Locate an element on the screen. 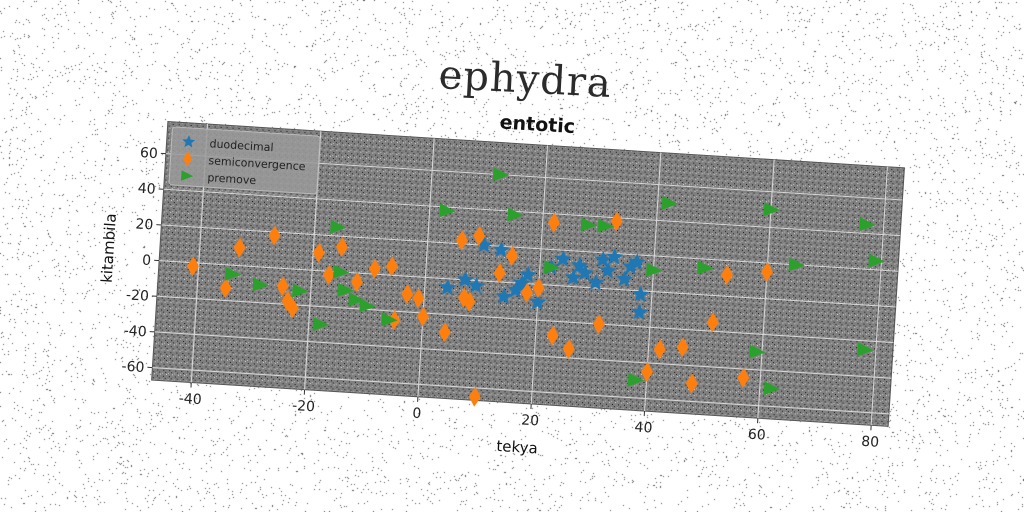 The height and width of the screenshot is (512, 1024). x-tick-label: 60 is located at coordinates (756, 435).